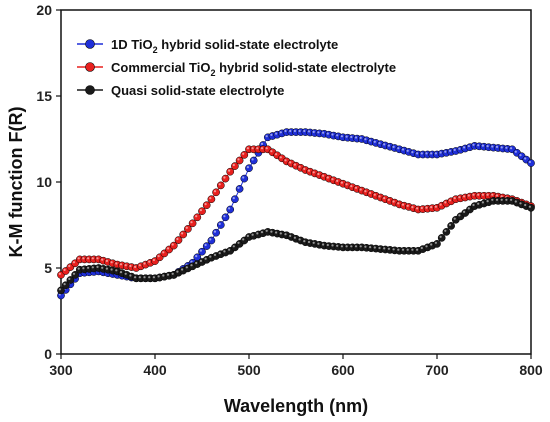 Image resolution: width=550 pixels, height=422 pixels. Describe the element at coordinates (212, 73) in the screenshot. I see `legend-label-subscript: 2` at that location.